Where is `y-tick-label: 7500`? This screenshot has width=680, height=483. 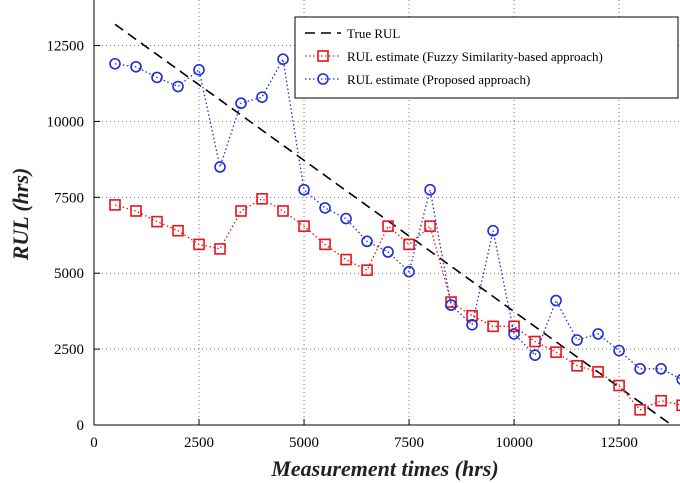 y-tick-label: 7500 is located at coordinates (69, 198).